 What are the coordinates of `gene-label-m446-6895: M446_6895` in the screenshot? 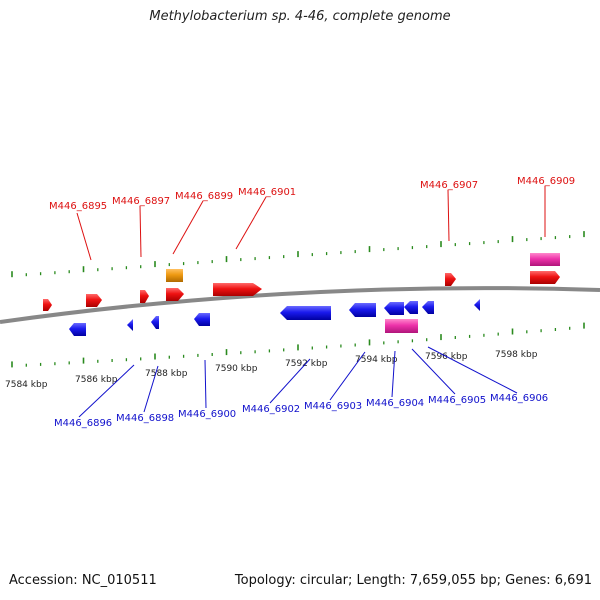 It's located at (78, 206).